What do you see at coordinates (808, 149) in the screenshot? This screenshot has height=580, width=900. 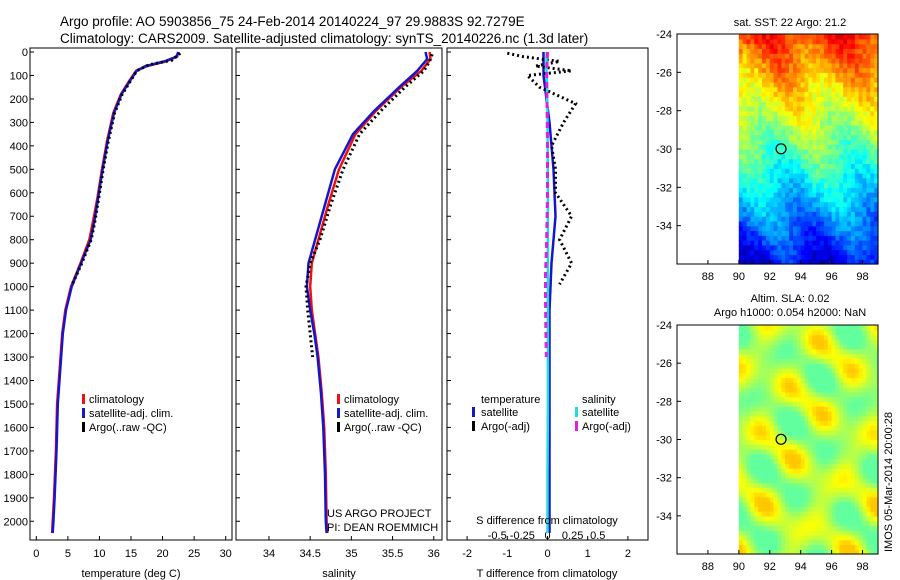 I see `map-field` at bounding box center [808, 149].